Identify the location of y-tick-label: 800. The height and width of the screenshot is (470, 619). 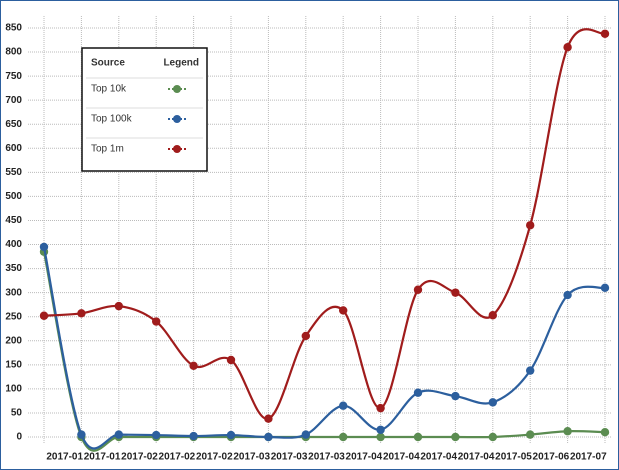
(13, 52).